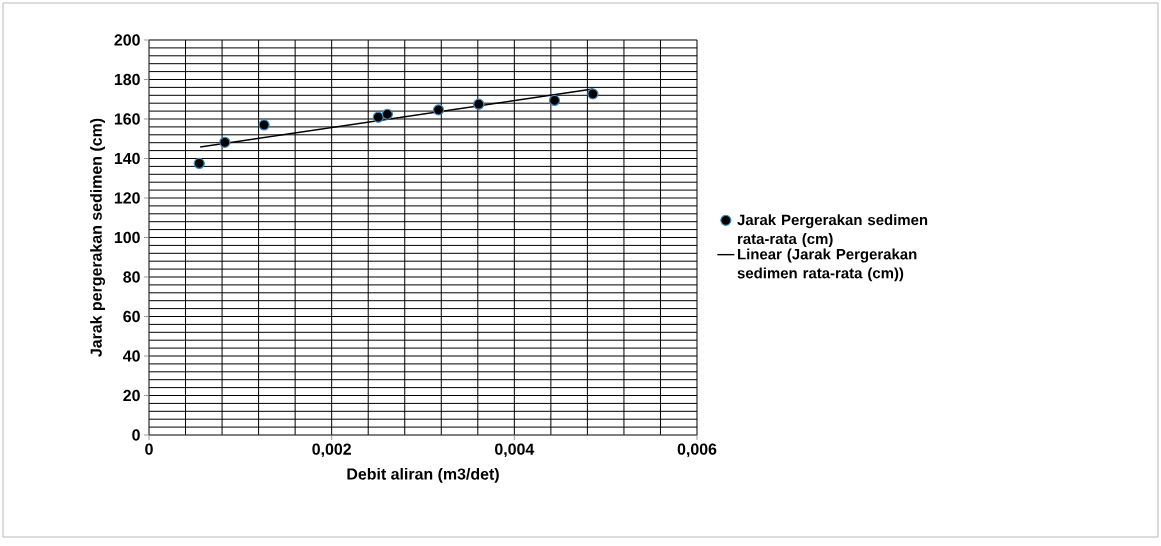  I want to click on y-tick-label: 140, so click(127, 158).